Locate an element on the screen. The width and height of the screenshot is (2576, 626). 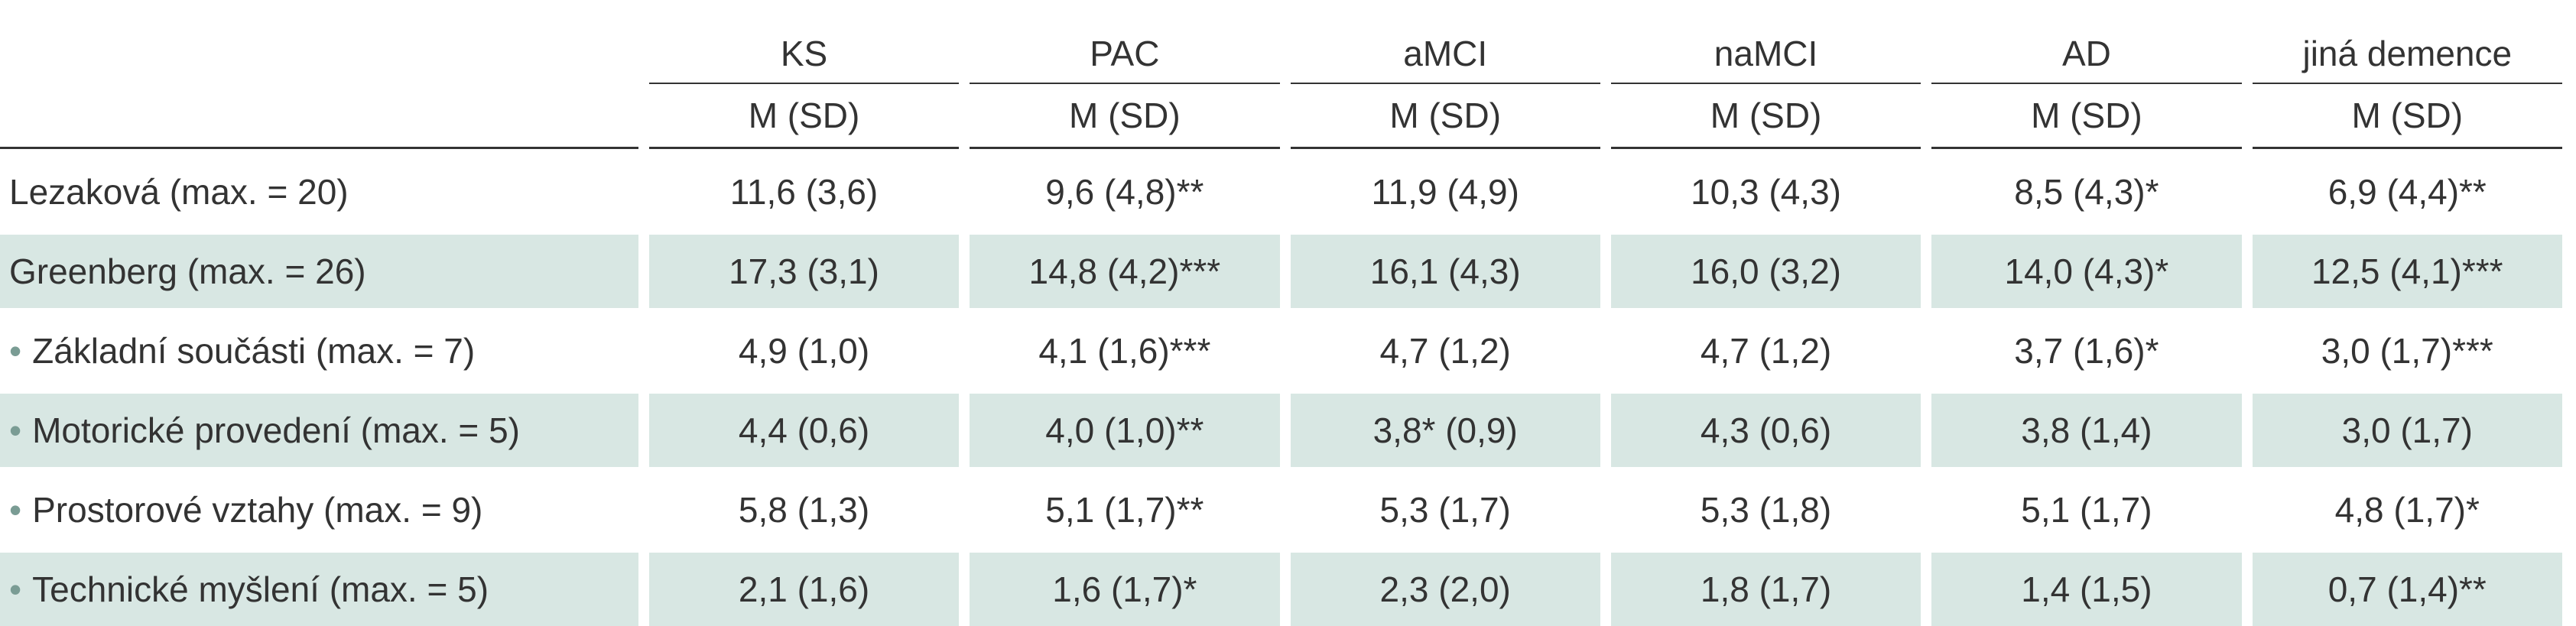
table-cell: 3,7 (1,6)* is located at coordinates (2086, 348).